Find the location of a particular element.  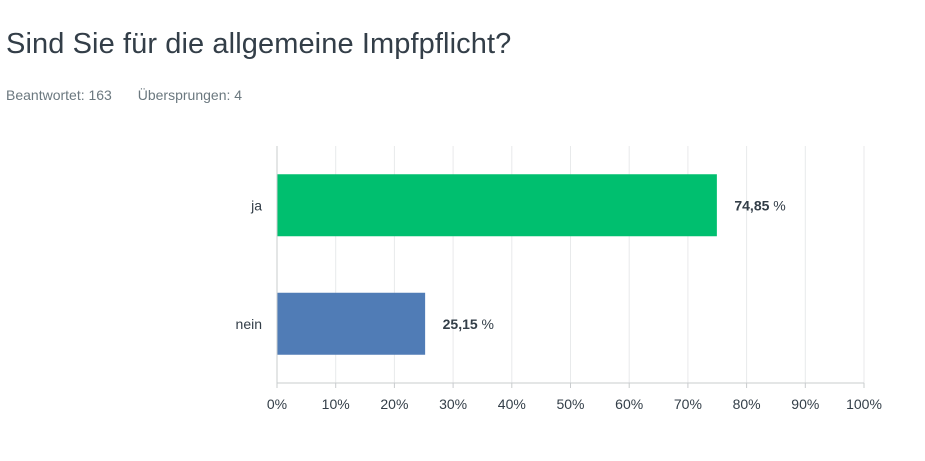

x-tick-label: 60% is located at coordinates (629, 404).